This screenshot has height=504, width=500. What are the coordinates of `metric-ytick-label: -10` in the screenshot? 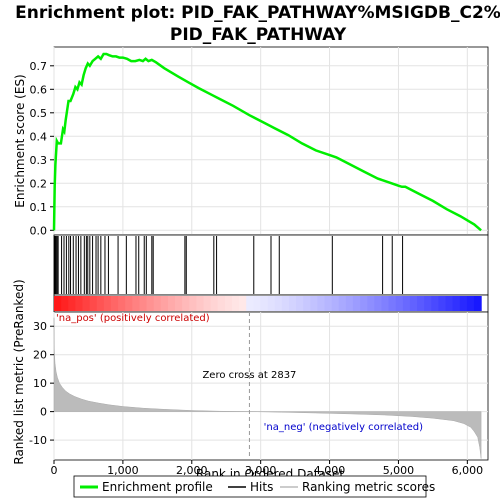 It's located at (38, 440).